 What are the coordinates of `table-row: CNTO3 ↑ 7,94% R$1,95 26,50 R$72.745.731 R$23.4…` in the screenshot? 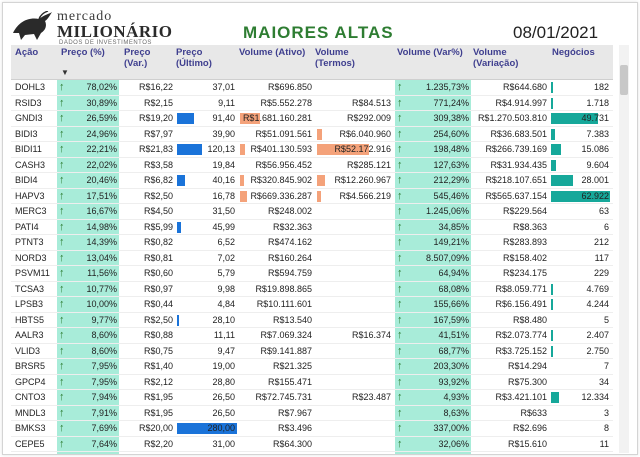 It's located at (312, 398).